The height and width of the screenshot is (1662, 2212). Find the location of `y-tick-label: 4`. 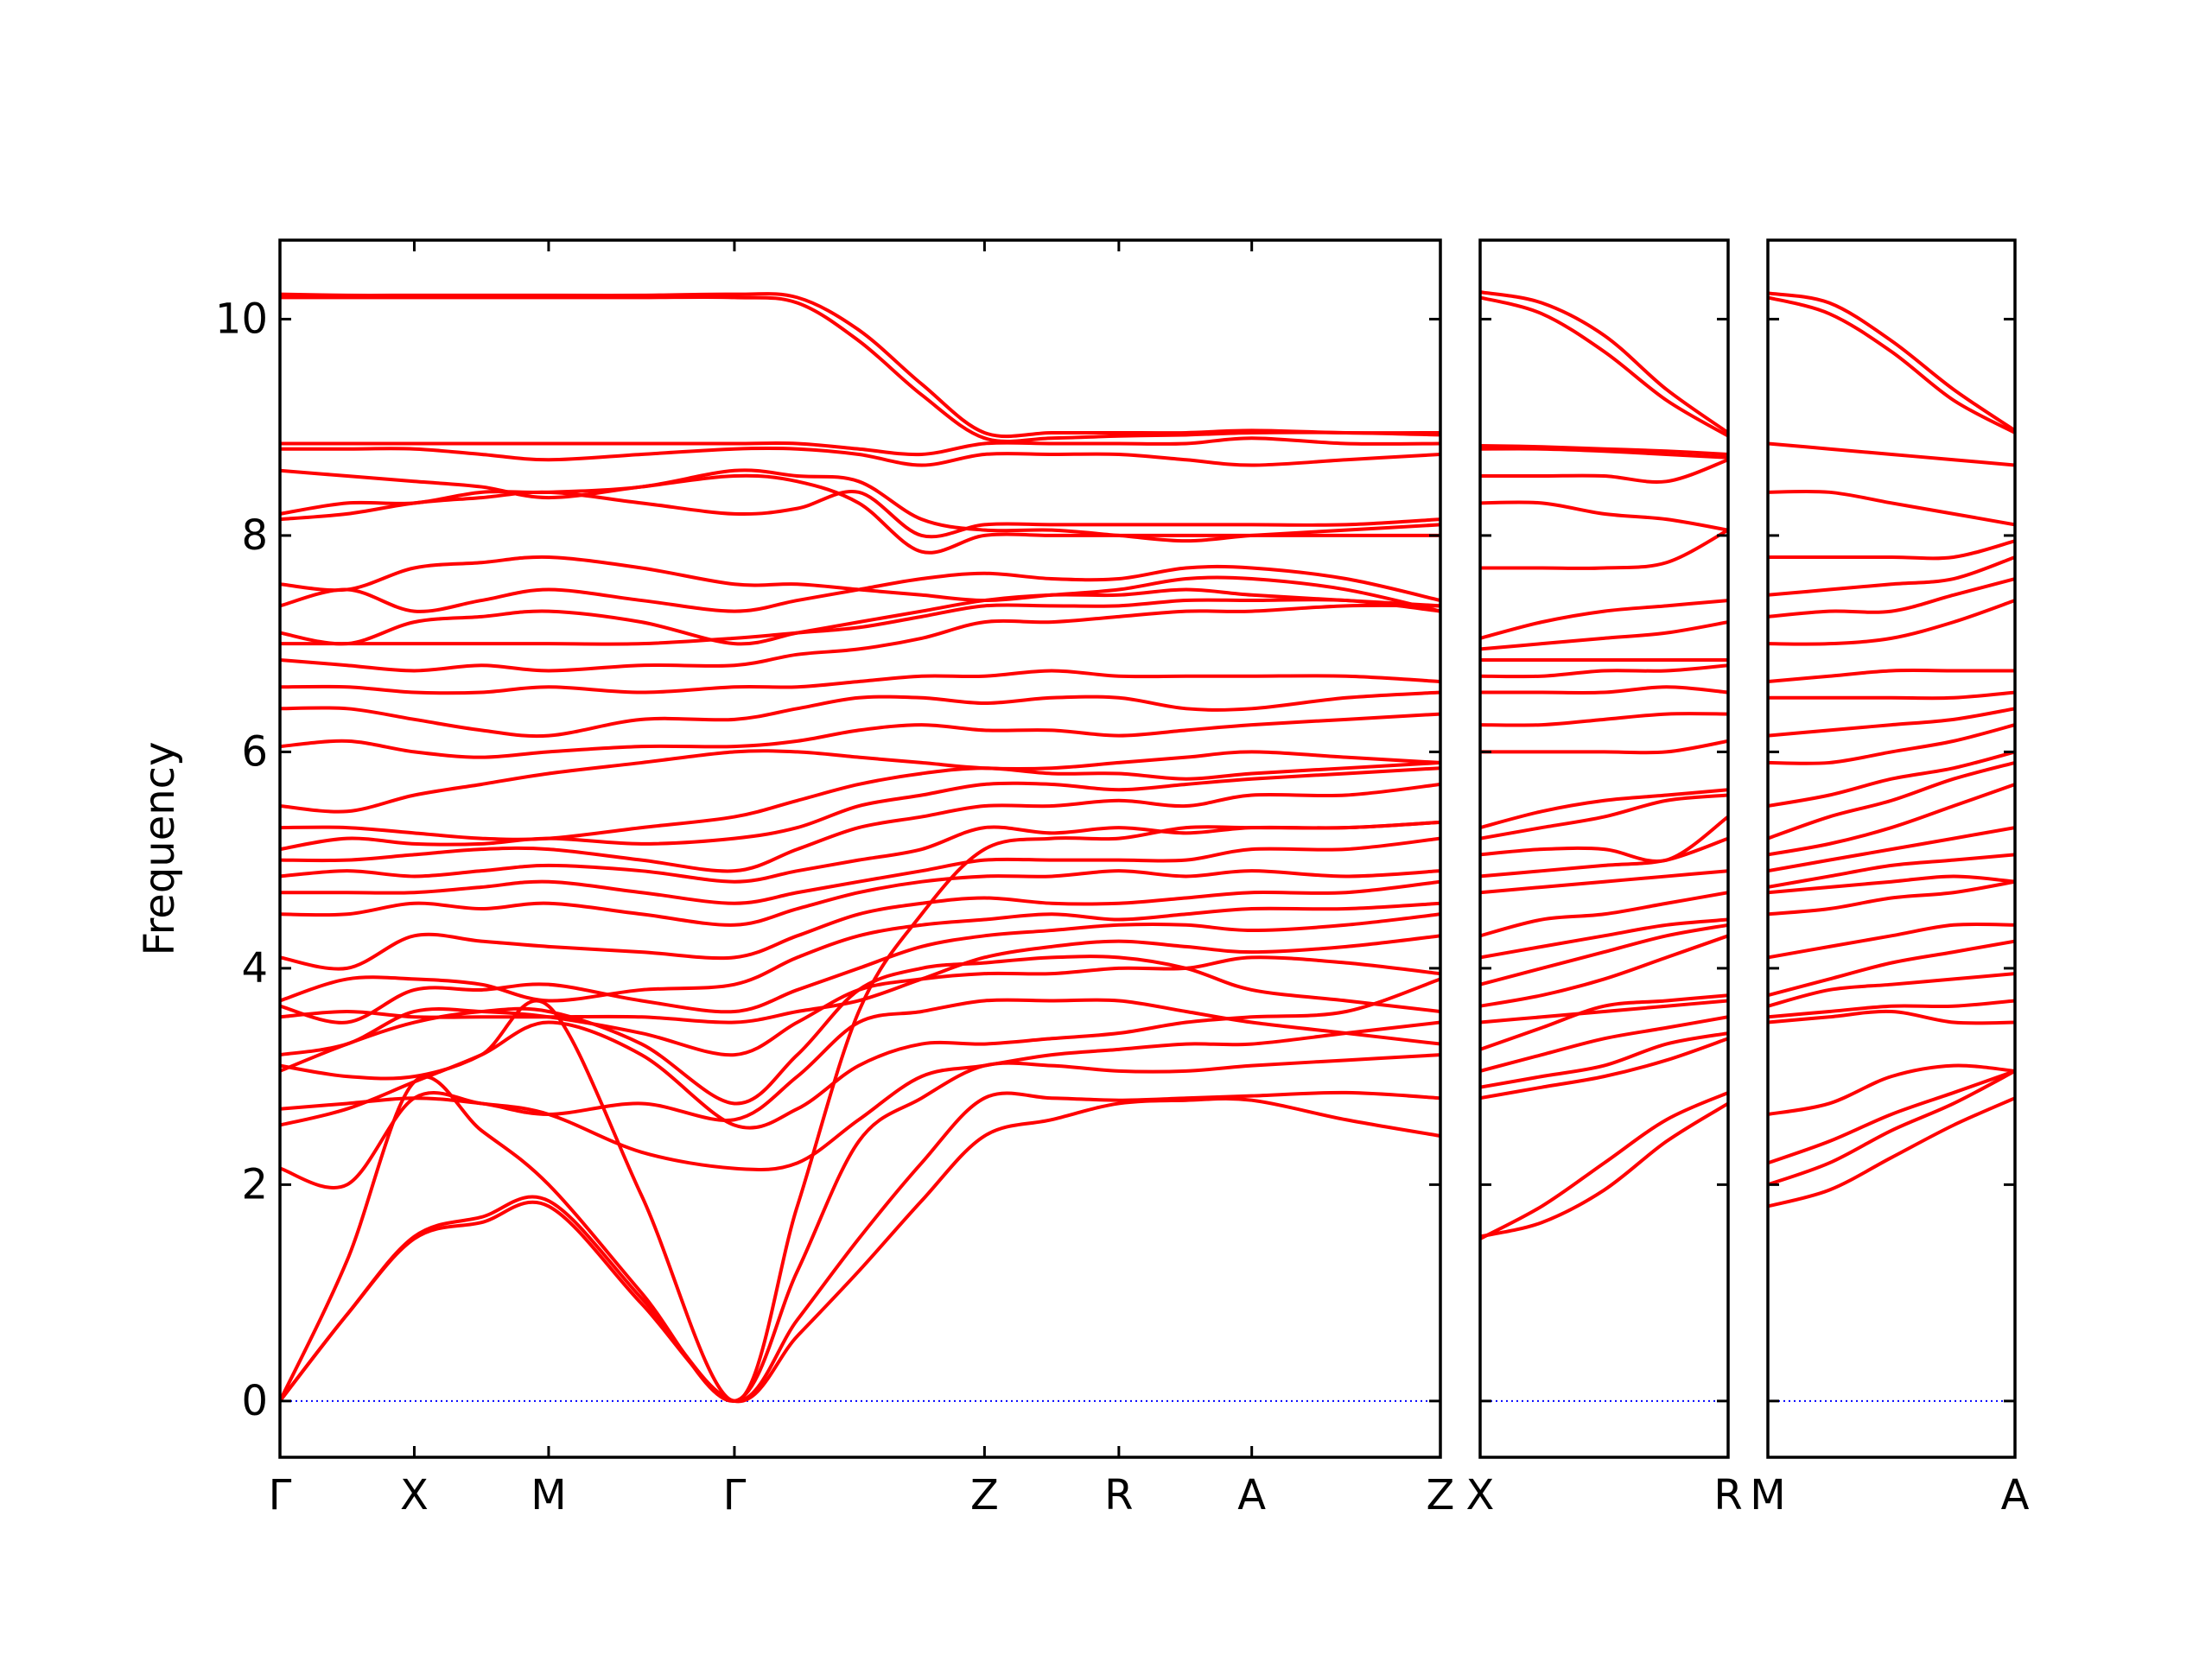

y-tick-label: 4 is located at coordinates (254, 968).